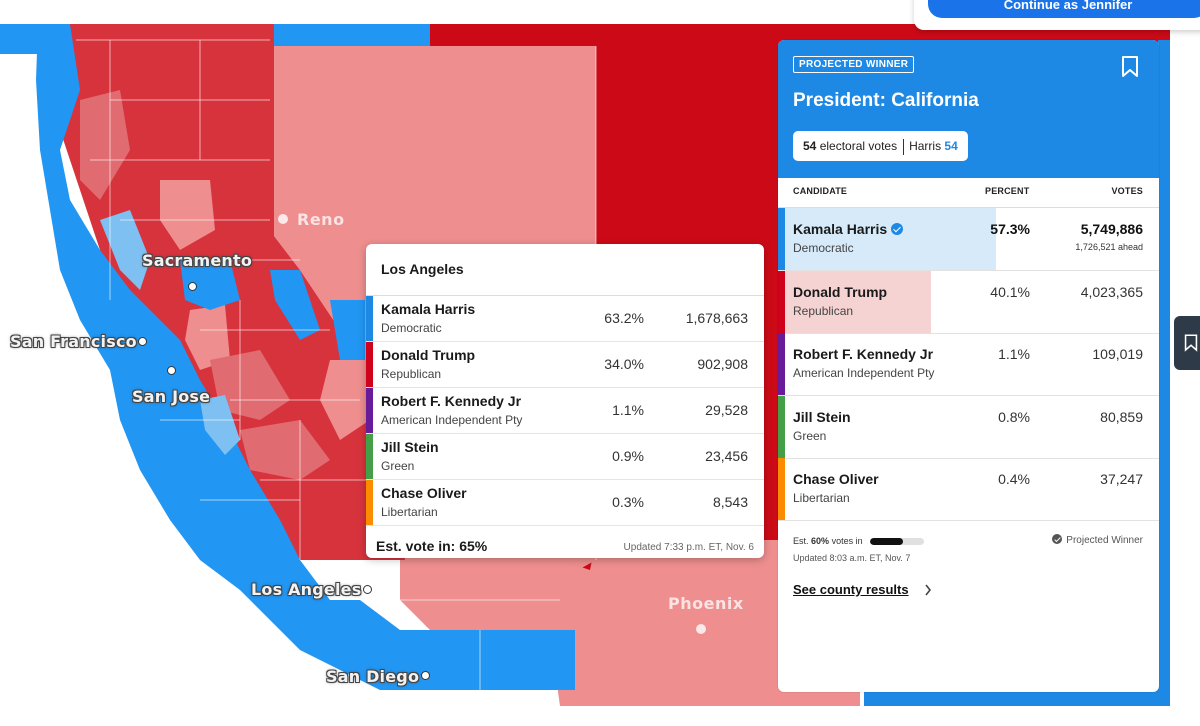  I want to click on est-percent: 60%, so click(820, 541).